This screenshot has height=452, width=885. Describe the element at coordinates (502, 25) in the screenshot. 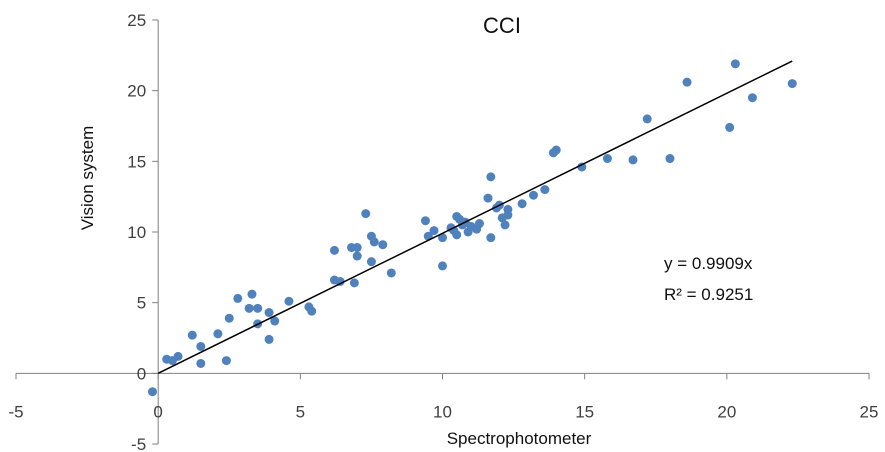

I see `chart-title: CCI` at that location.